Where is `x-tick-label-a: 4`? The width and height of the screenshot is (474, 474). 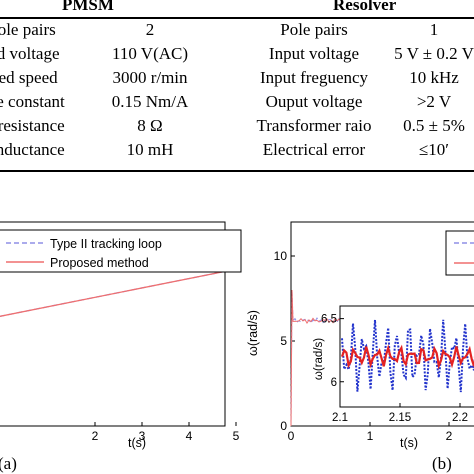
x-tick-label-a: 4 is located at coordinates (189, 436).